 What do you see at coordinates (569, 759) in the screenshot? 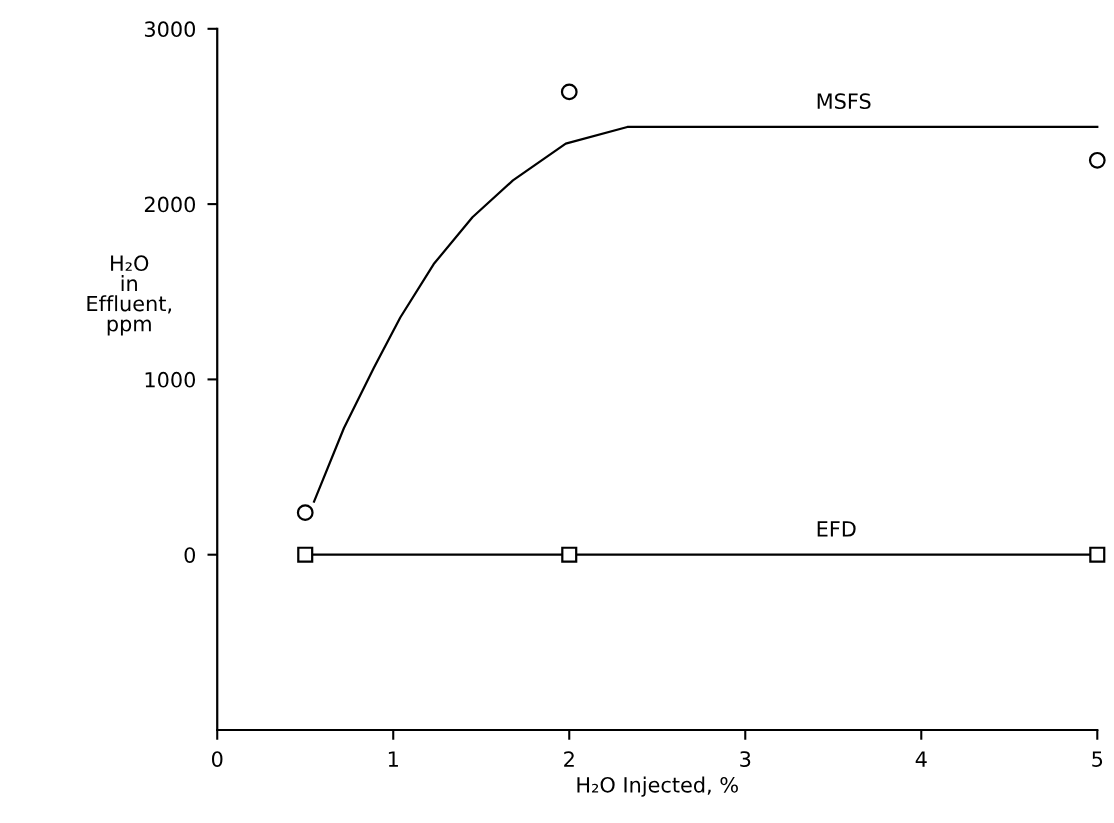
I see `x-tick-label: 2` at bounding box center [569, 759].